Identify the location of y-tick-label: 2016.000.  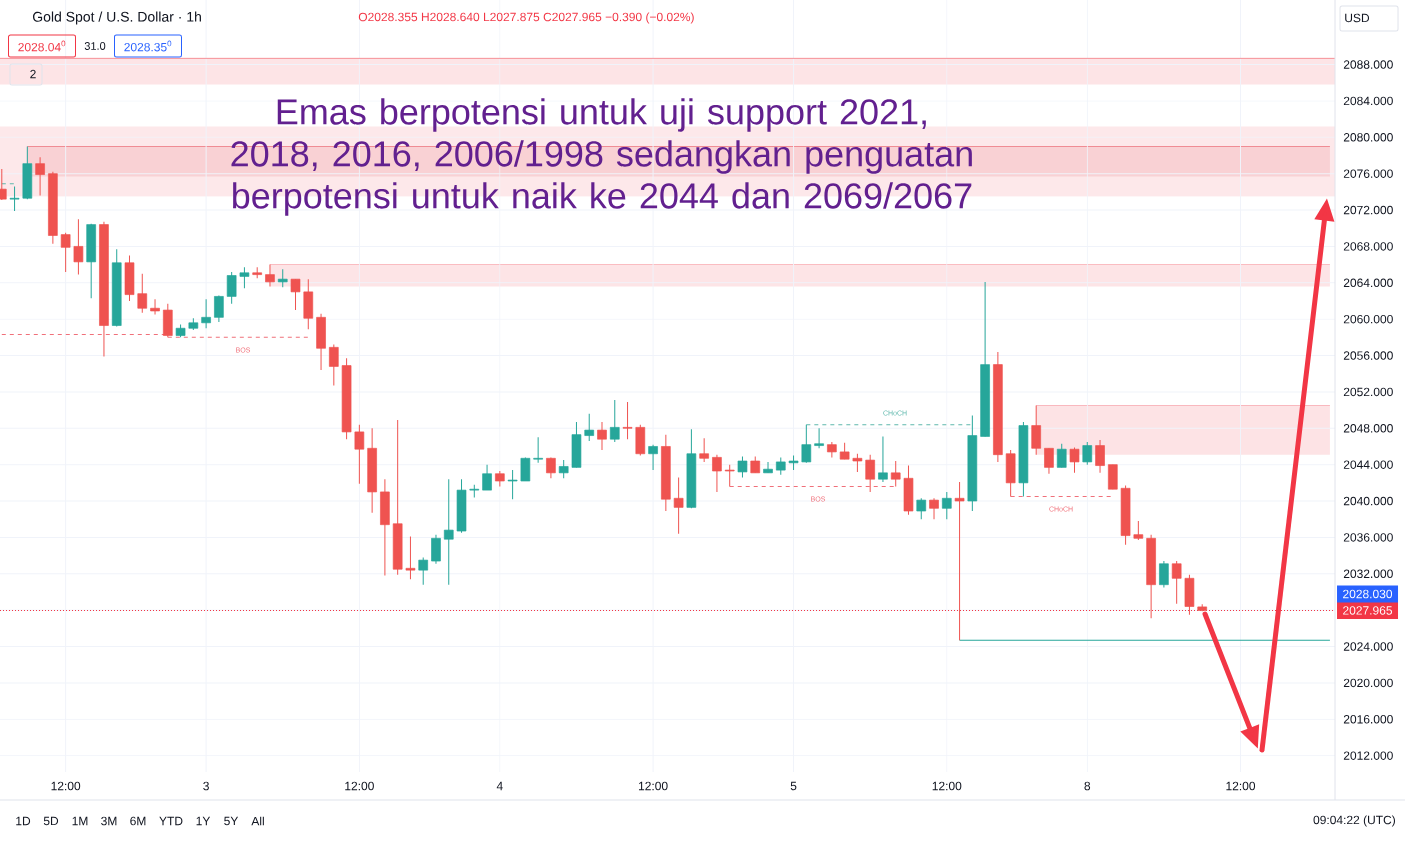
(1368, 719).